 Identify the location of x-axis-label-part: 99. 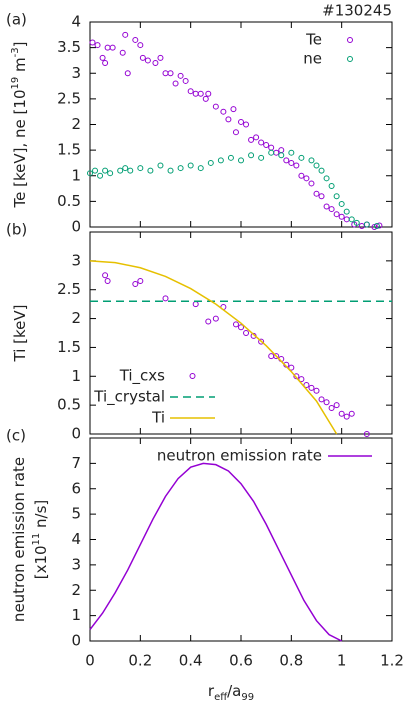
(247, 697).